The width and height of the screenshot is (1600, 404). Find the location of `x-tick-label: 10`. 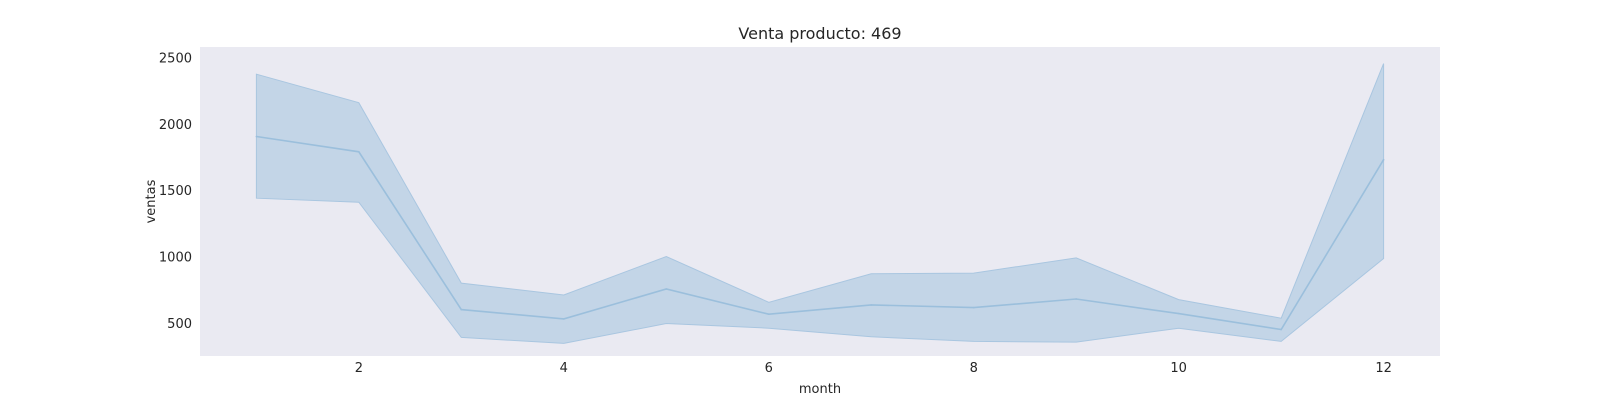

x-tick-label: 10 is located at coordinates (1178, 368).